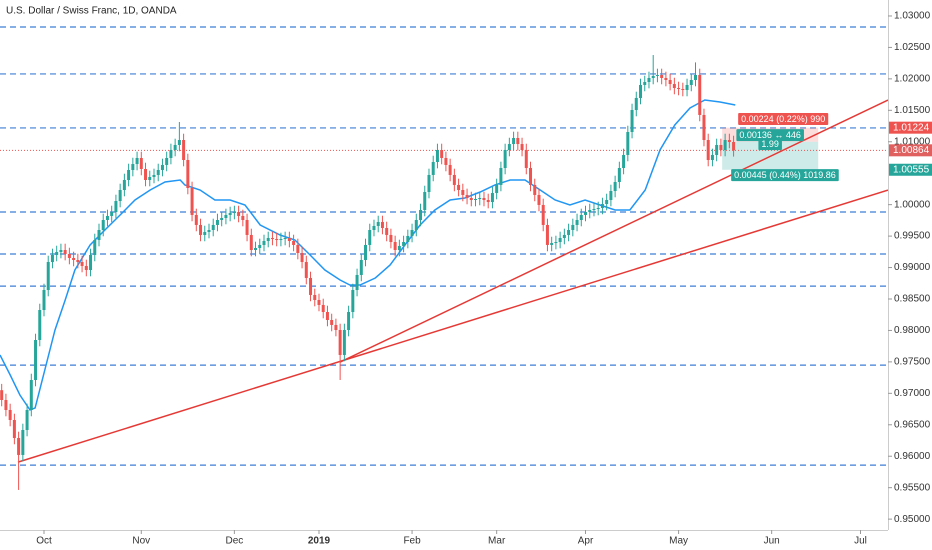 The width and height of the screenshot is (932, 550). I want to click on y-tick-label: 0.95000, so click(912, 519).